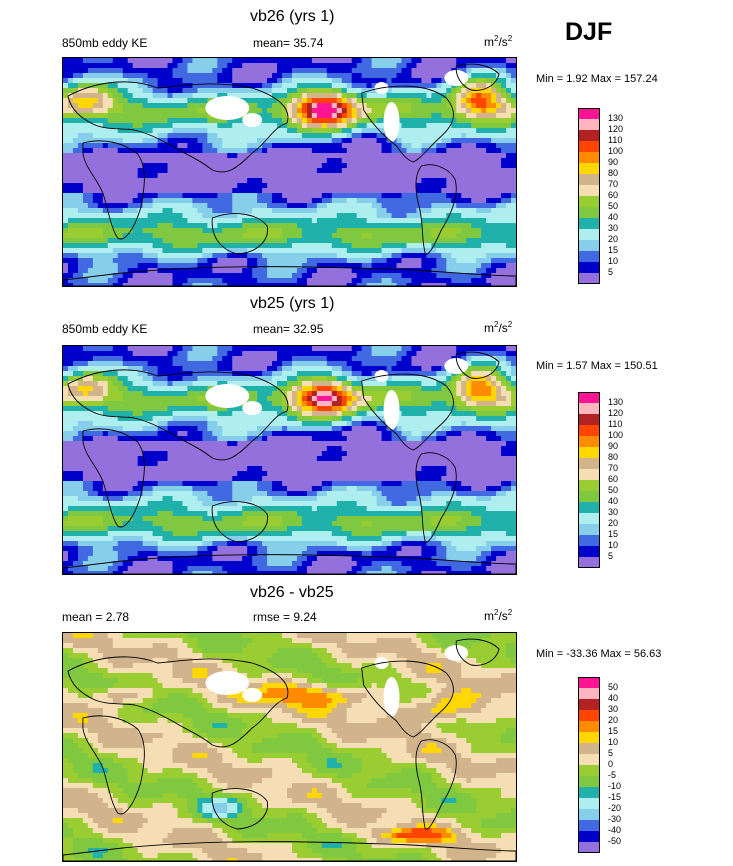 This screenshot has width=733, height=866. Describe the element at coordinates (292, 303) in the screenshot. I see `panel-title: vb25 (yrs 1)` at that location.